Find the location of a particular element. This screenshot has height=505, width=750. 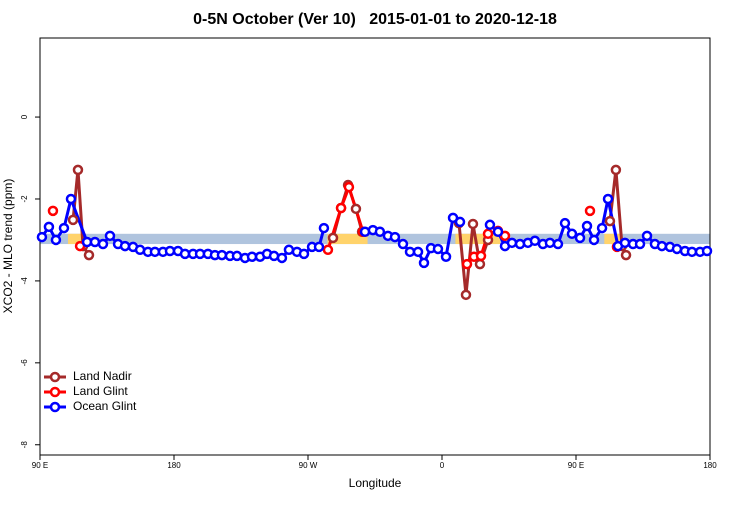

y-tick-label: -4 is located at coordinates (24, 281).